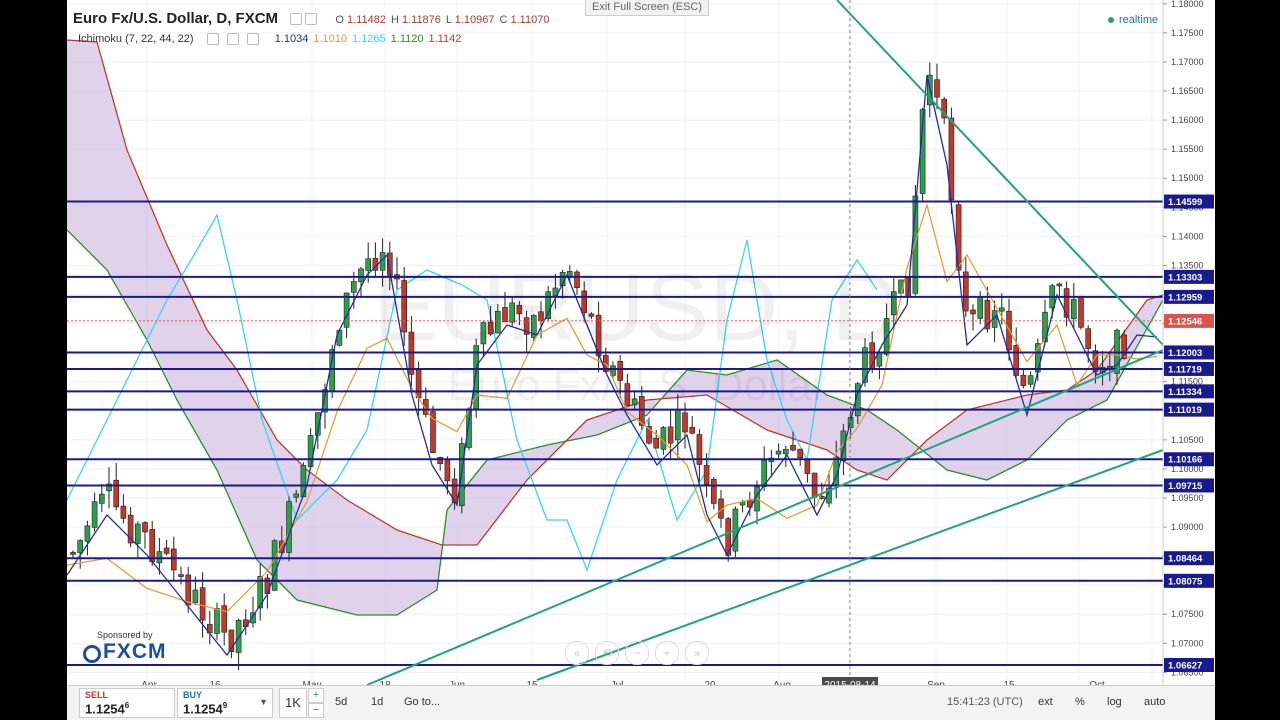  Describe the element at coordinates (1185, 297) in the screenshot. I see `level-price-label: 1.12959` at that location.